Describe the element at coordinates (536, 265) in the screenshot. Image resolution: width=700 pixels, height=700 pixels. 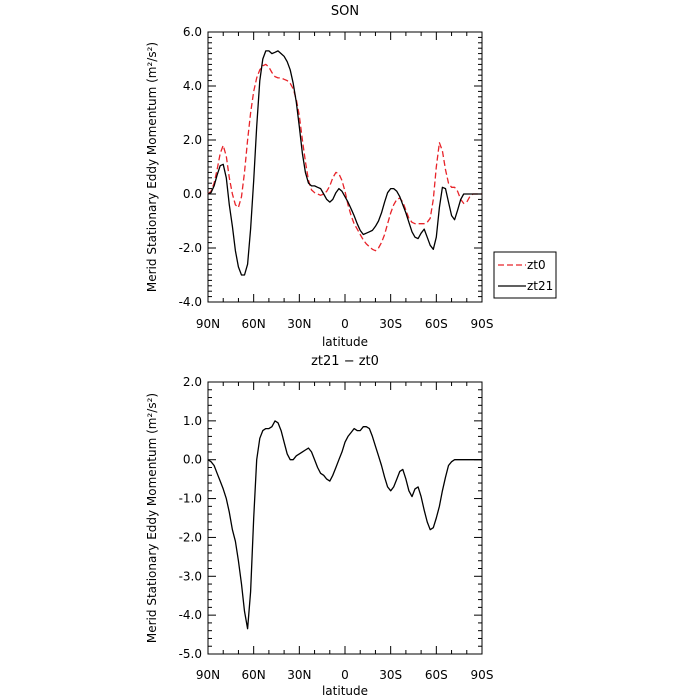
I see `legend-label-zt0: zt0` at that location.